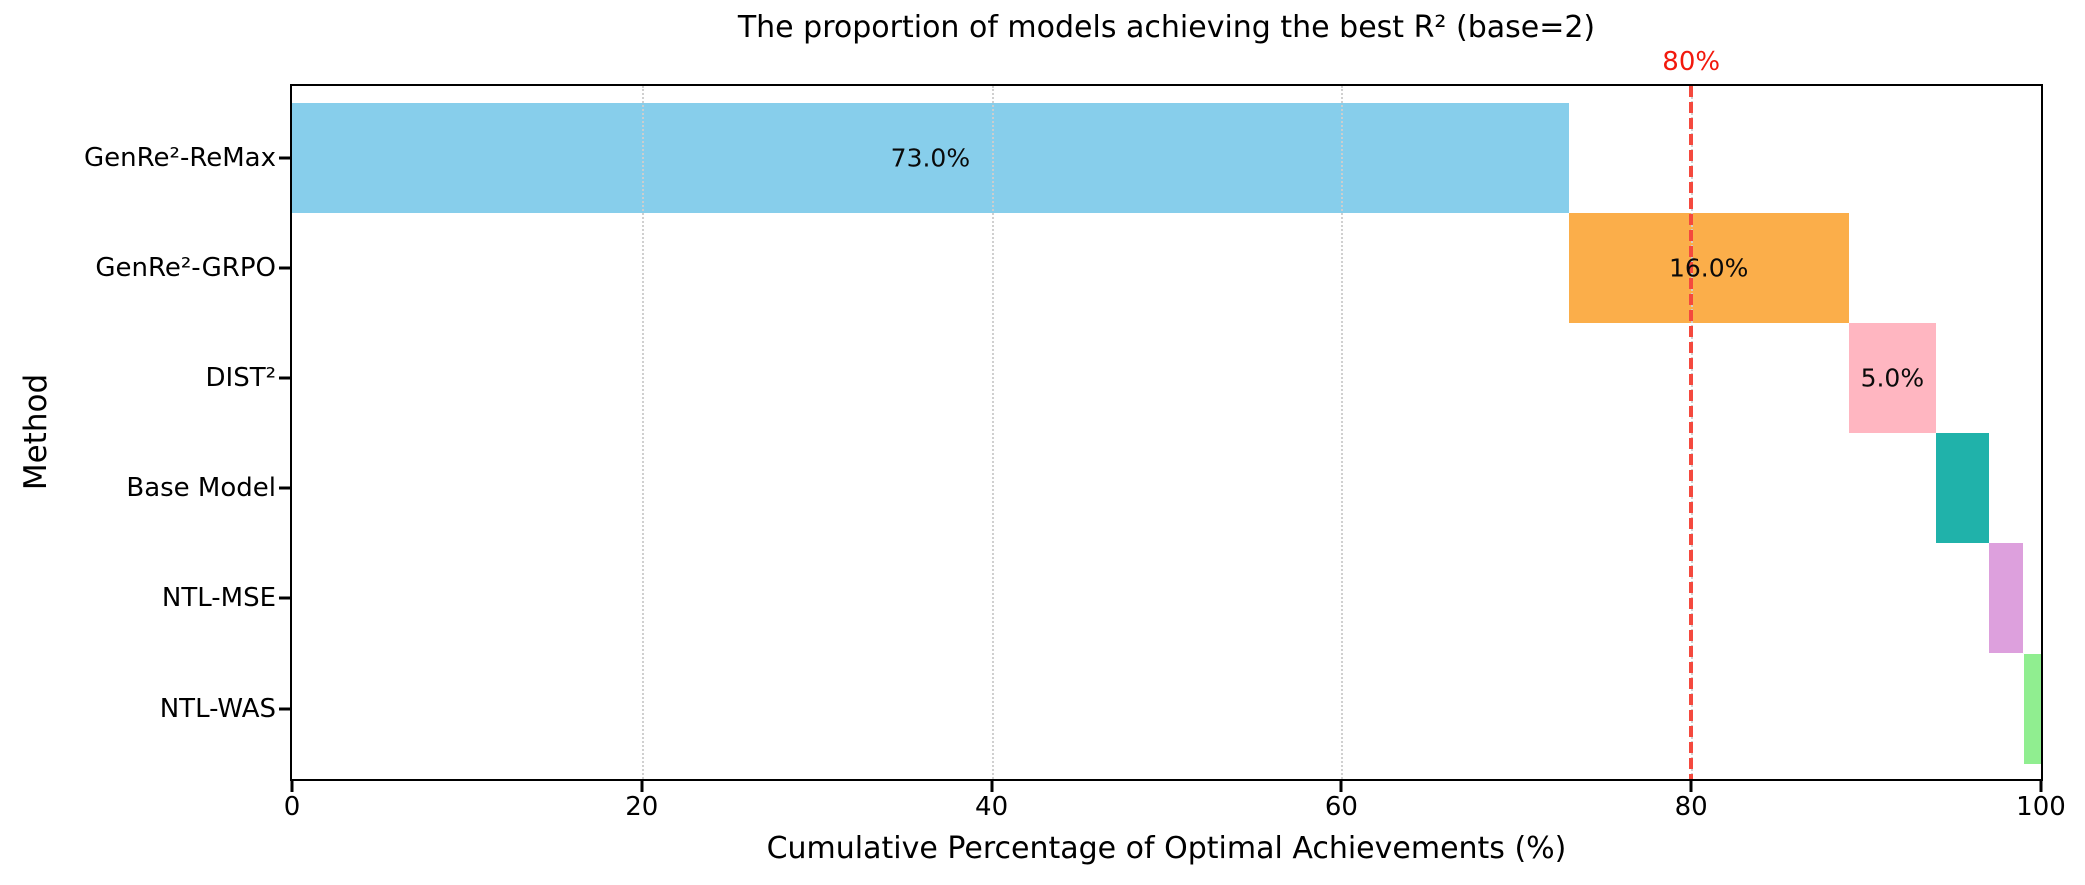 This screenshot has width=2085, height=885. What do you see at coordinates (642, 807) in the screenshot?
I see `x-tick-label: 20` at bounding box center [642, 807].